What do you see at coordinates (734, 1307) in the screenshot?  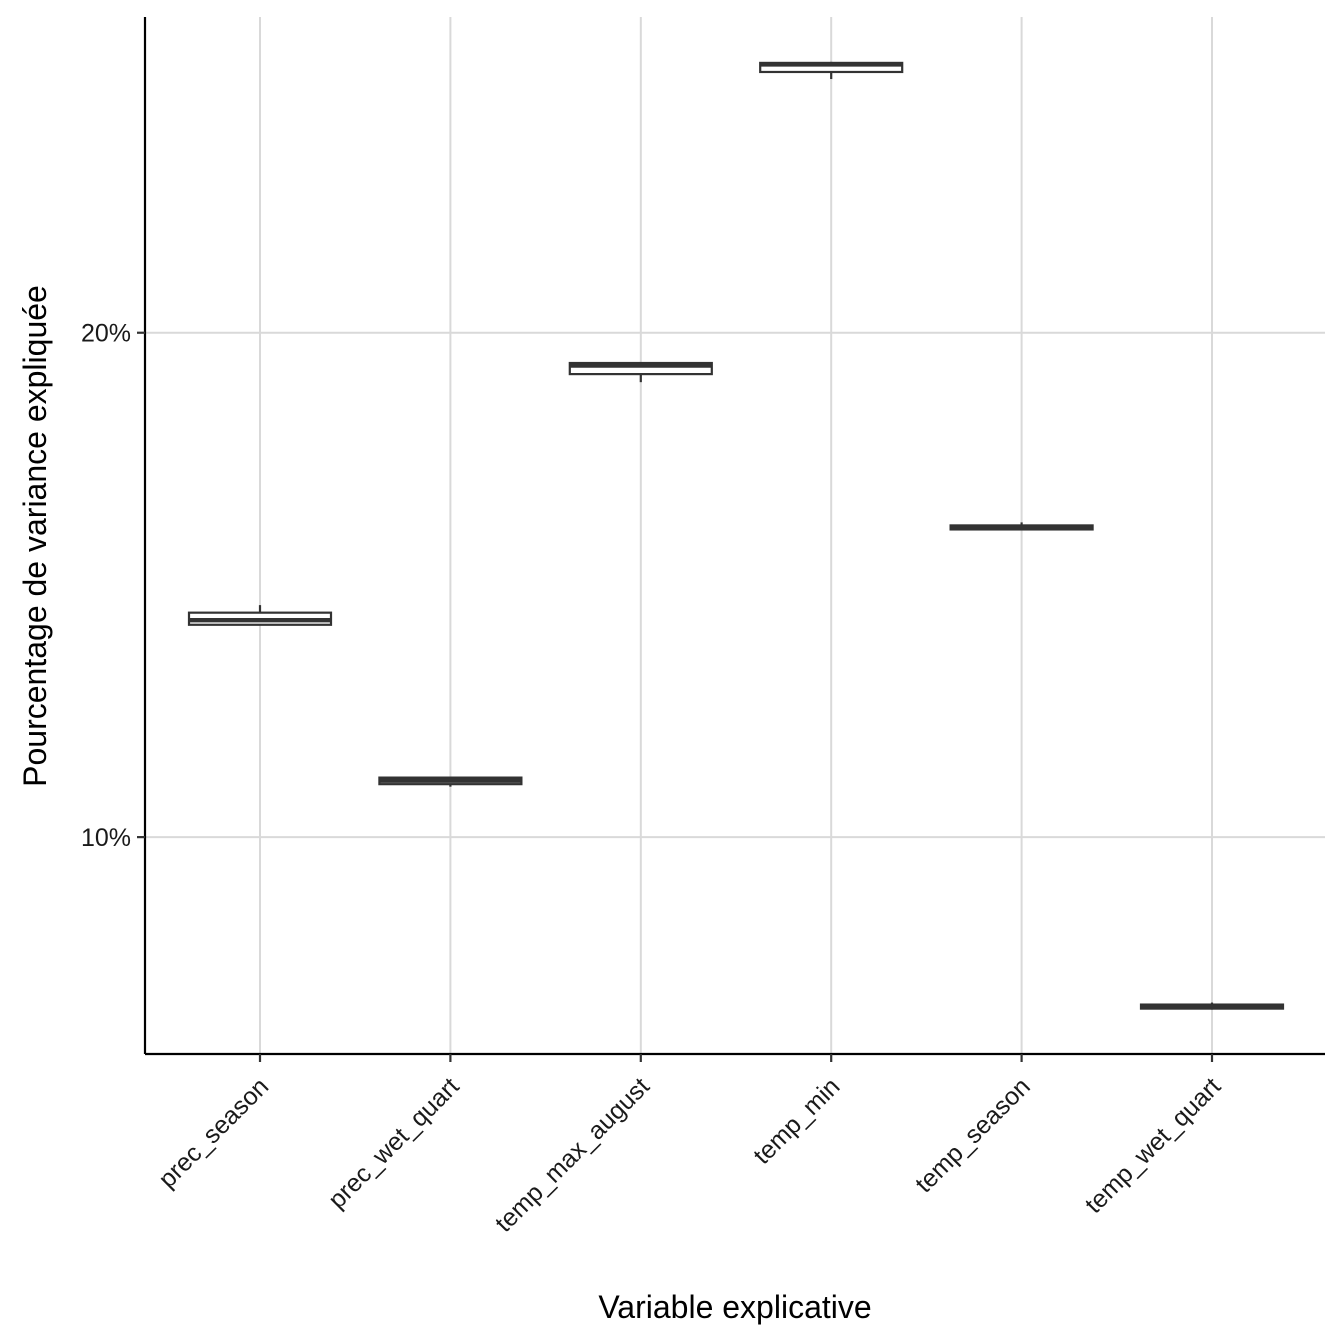 I see `x-axis-title: Variable explicative` at bounding box center [734, 1307].